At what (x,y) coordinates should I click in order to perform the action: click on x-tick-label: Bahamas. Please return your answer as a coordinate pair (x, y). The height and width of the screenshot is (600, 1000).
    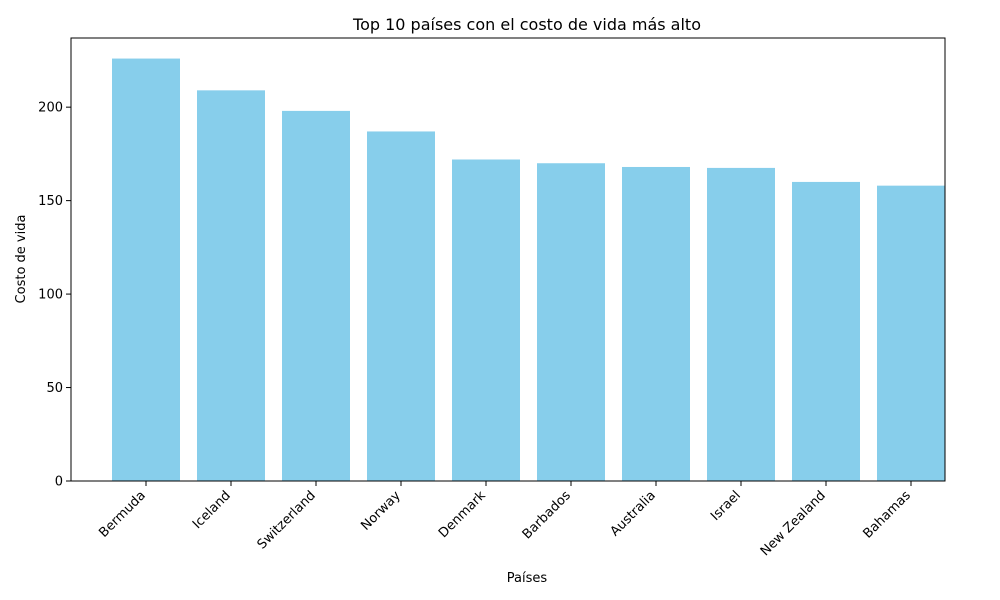
    Looking at the image, I should click on (887, 515).